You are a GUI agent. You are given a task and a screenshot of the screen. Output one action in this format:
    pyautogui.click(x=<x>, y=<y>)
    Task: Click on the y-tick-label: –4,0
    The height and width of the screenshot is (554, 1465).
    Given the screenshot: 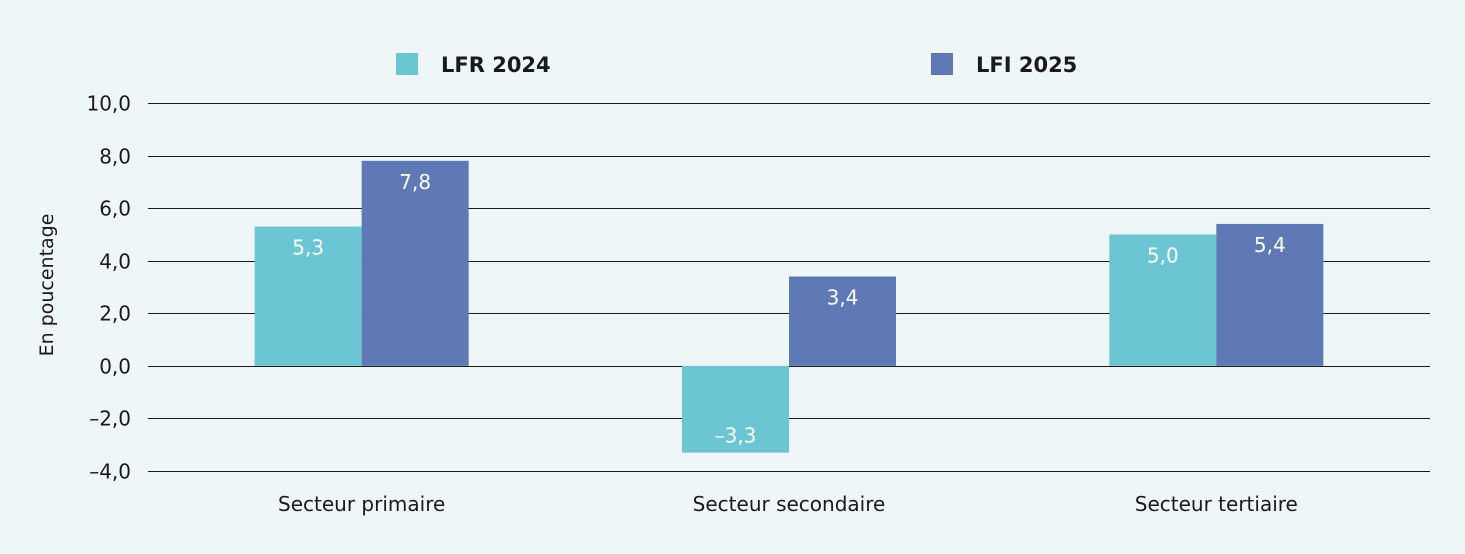 What is the action you would take?
    pyautogui.click(x=110, y=472)
    